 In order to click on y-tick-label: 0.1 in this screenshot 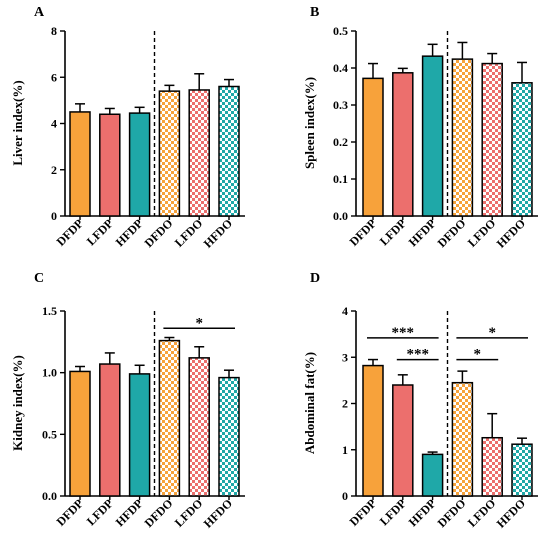, I will do `click(340, 179)`.